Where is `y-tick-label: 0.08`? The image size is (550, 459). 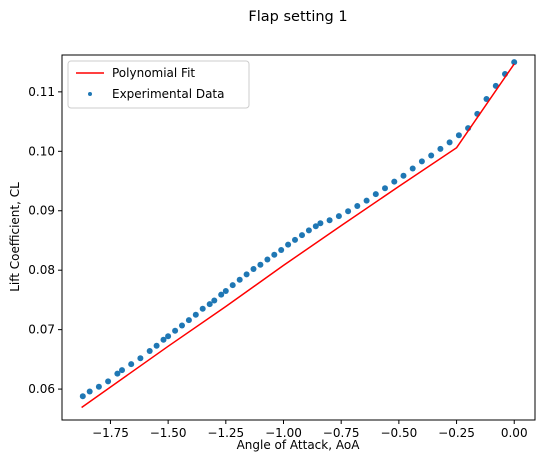 y-tick-label: 0.08 is located at coordinates (41, 270).